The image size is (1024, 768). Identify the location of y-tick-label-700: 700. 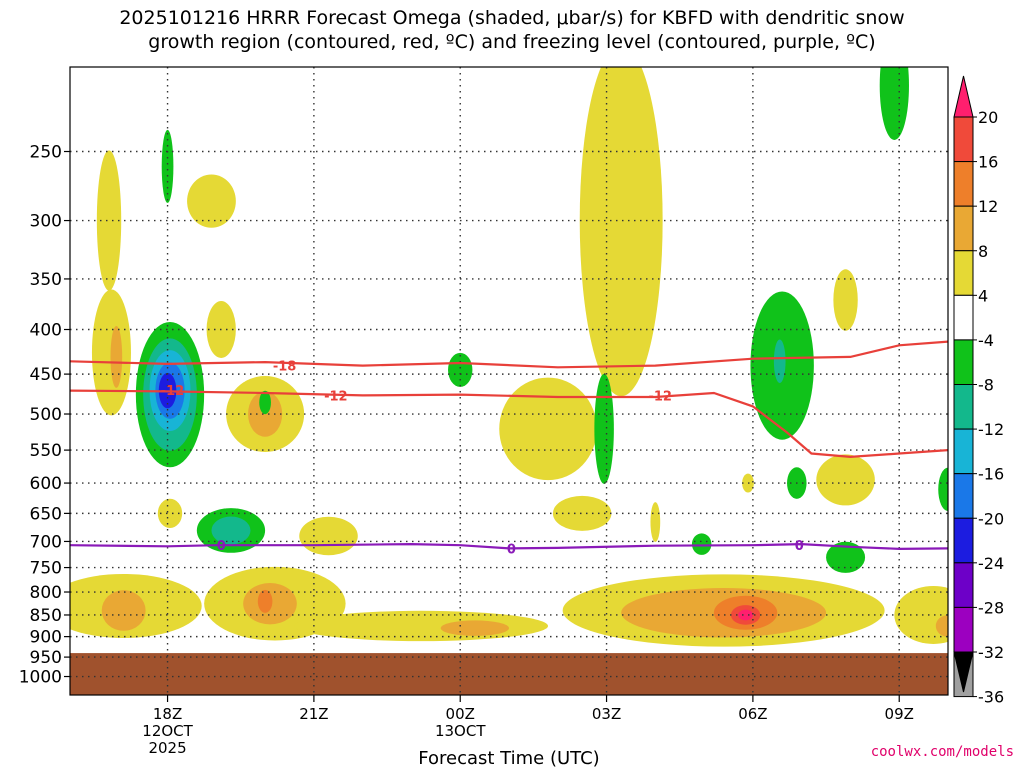
(46, 542).